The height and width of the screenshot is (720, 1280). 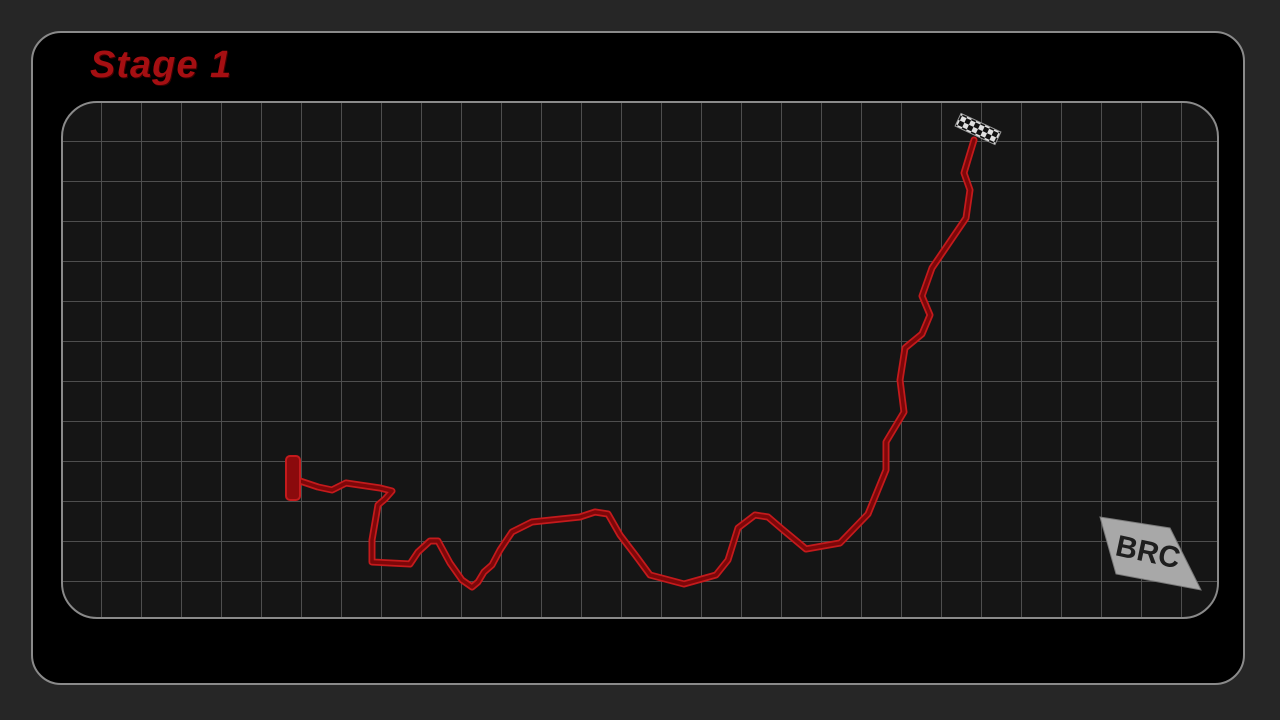 I want to click on finish-flag-icon, so click(x=978, y=129).